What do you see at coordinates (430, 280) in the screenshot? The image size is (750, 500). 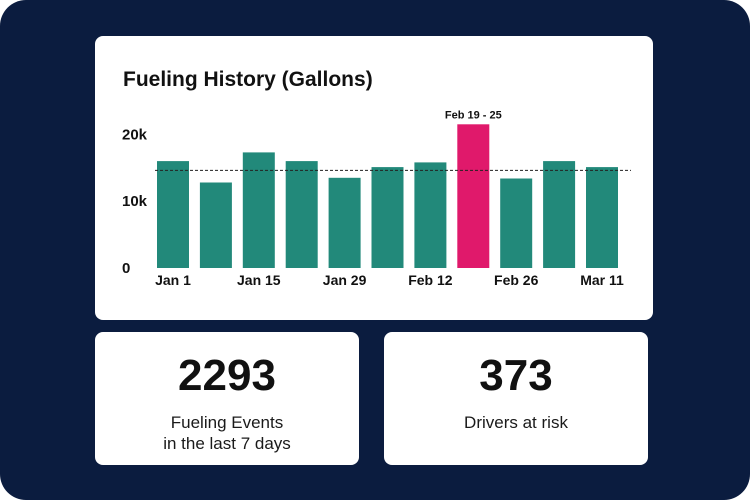 I see `x-tick-label: Feb 12` at bounding box center [430, 280].